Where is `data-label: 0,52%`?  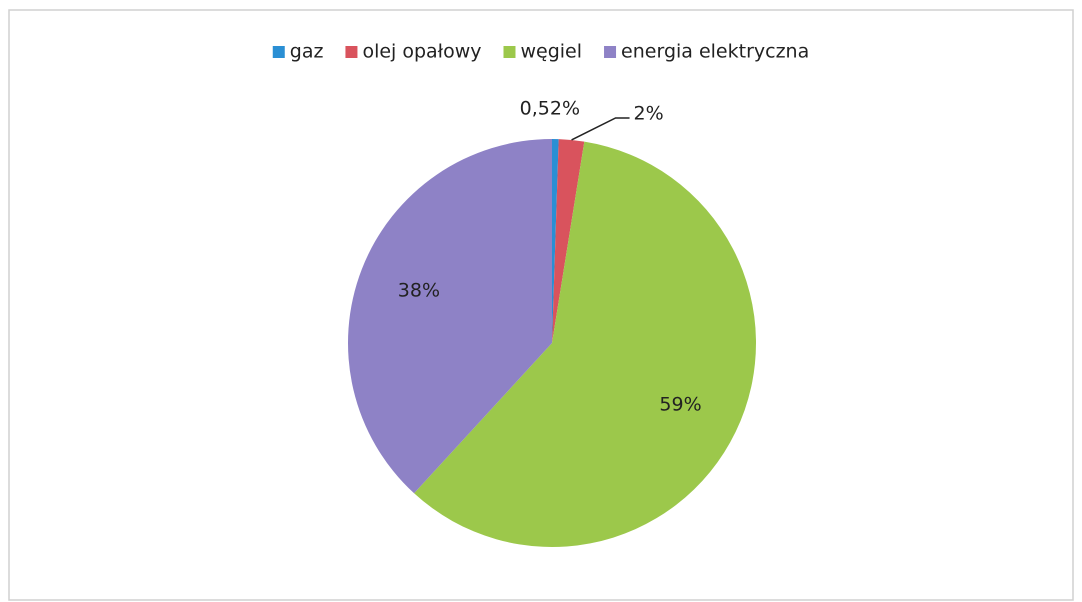 data-label: 0,52% is located at coordinates (550, 109).